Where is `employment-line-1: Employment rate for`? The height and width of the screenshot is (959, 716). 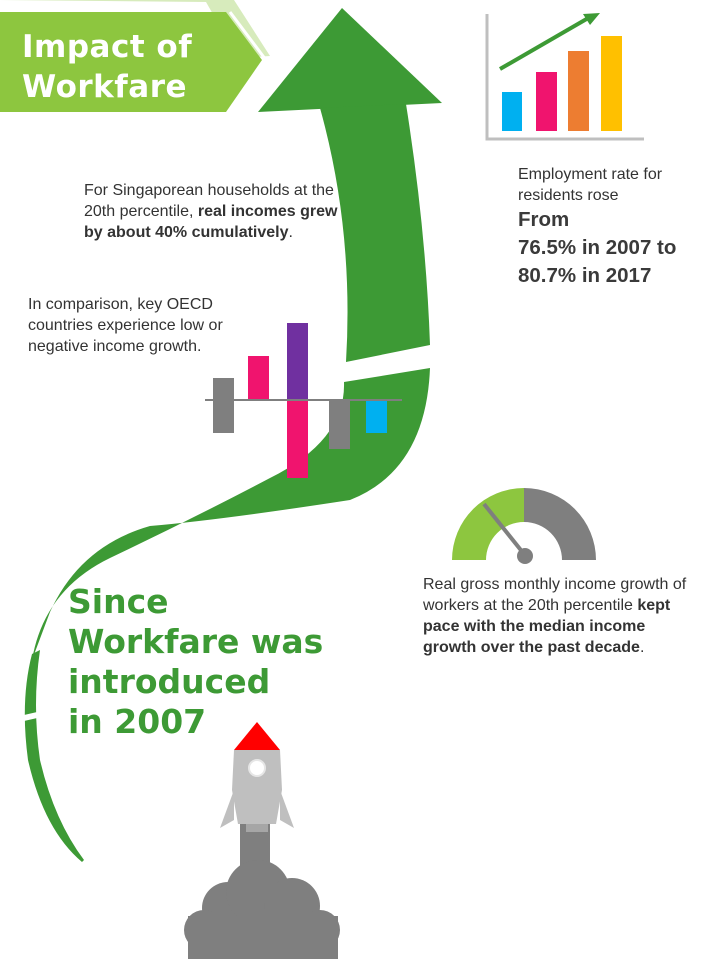
employment-line-1: Employment rate for is located at coordinates (590, 174).